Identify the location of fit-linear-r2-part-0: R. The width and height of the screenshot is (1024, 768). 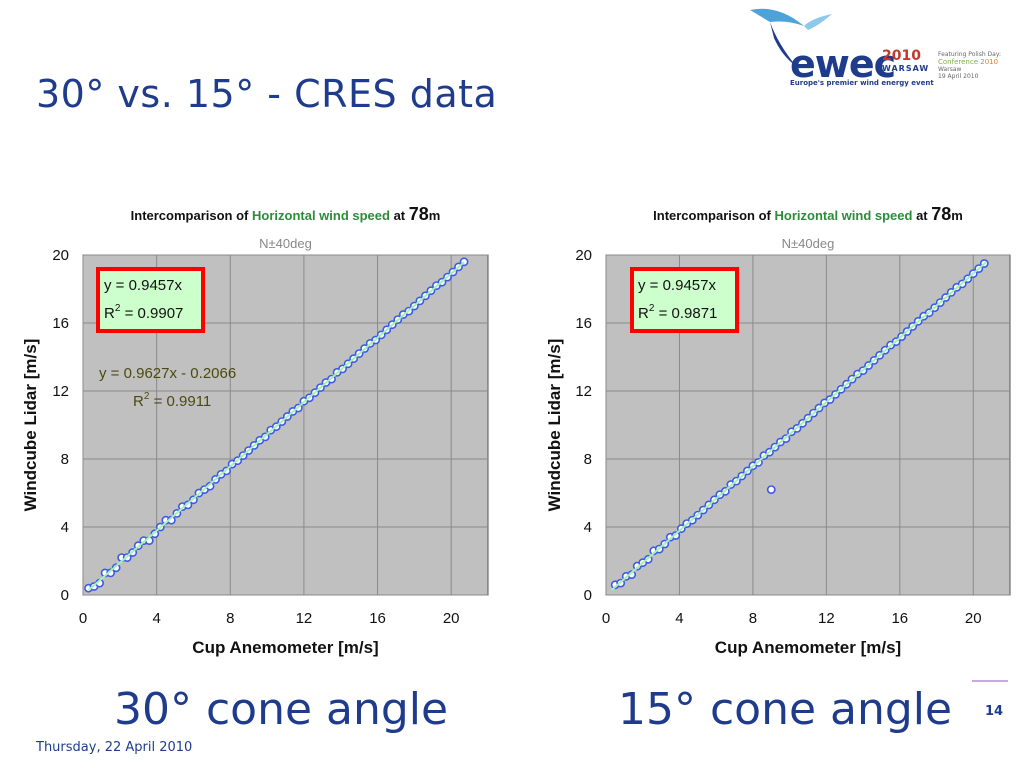
(138, 401).